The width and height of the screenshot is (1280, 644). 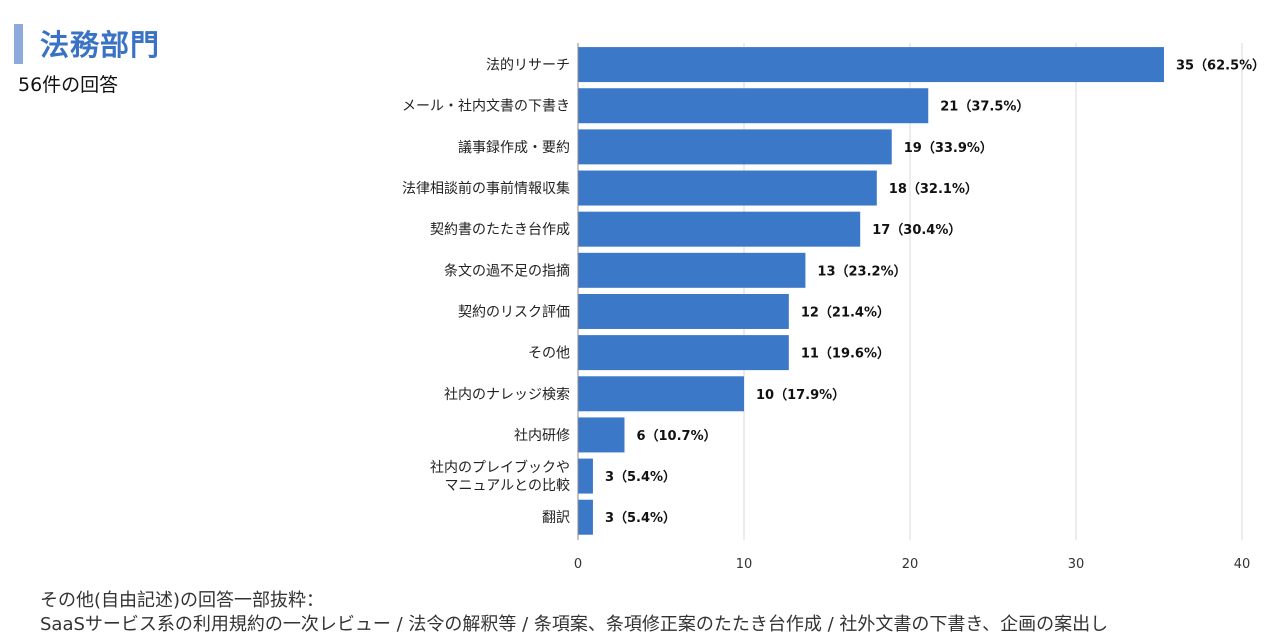 I want to click on response-count: 56件の回答, so click(x=68, y=85).